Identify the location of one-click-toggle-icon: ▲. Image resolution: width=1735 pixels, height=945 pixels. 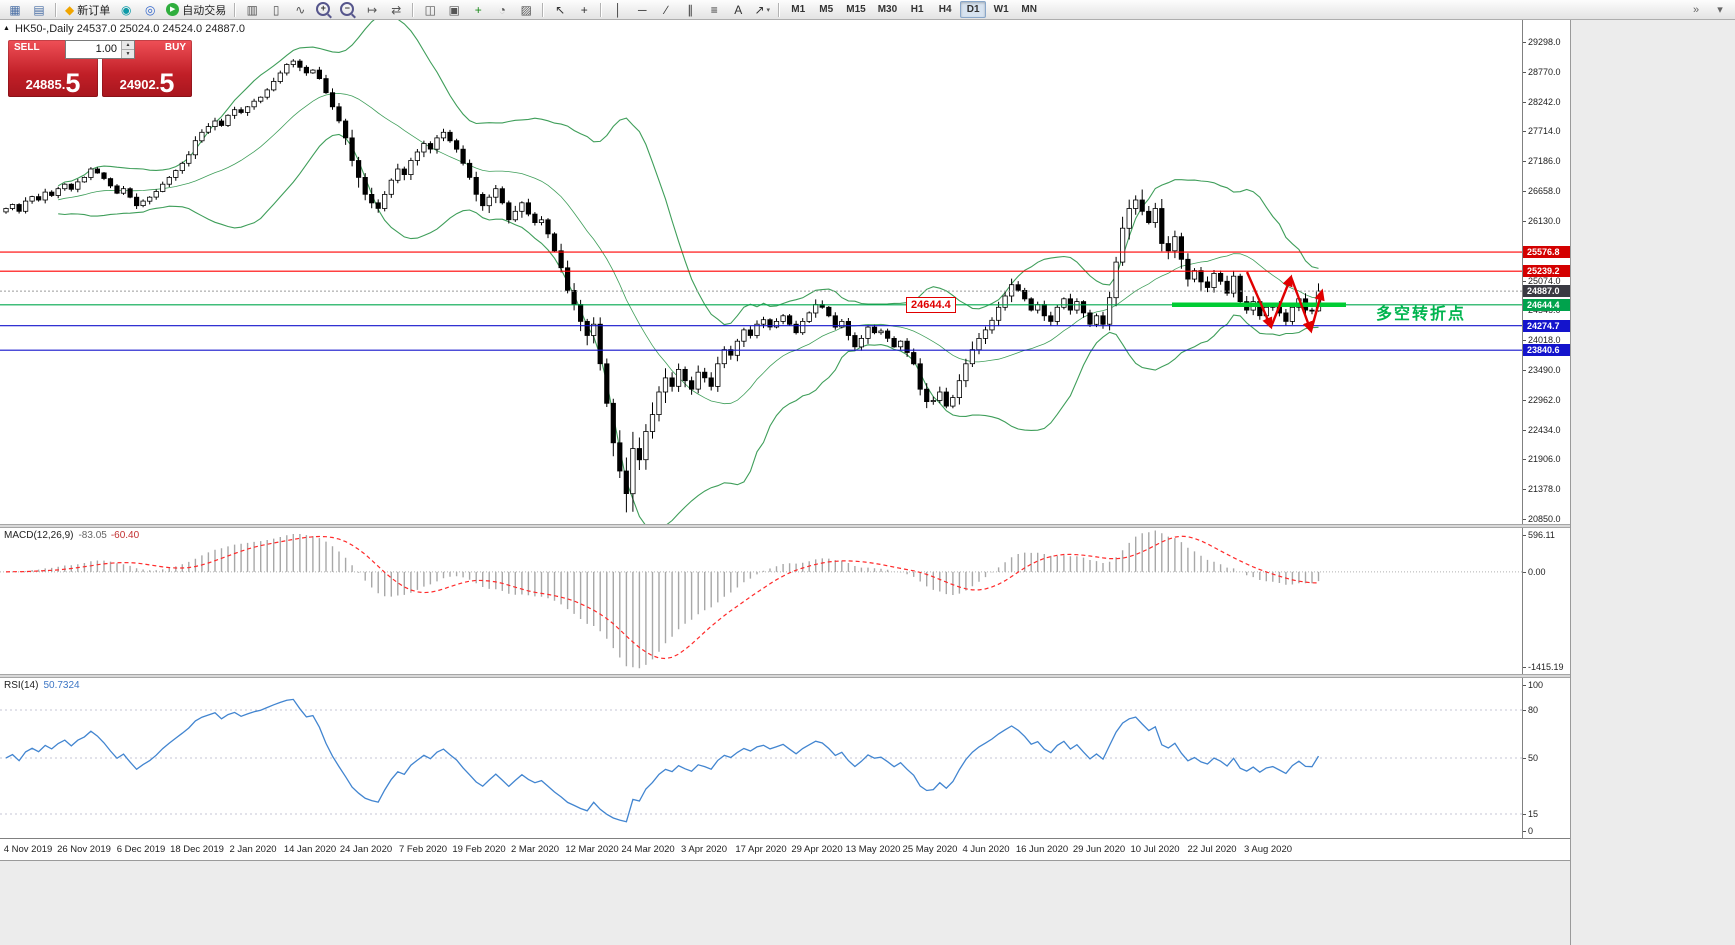
(6, 28).